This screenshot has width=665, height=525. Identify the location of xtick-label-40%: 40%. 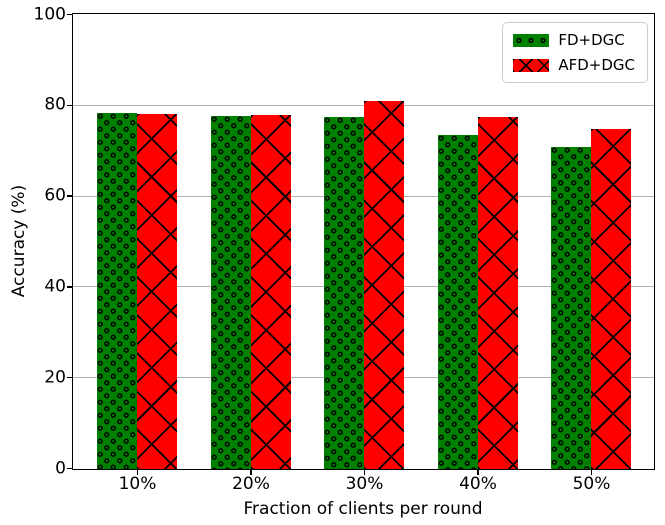
(478, 484).